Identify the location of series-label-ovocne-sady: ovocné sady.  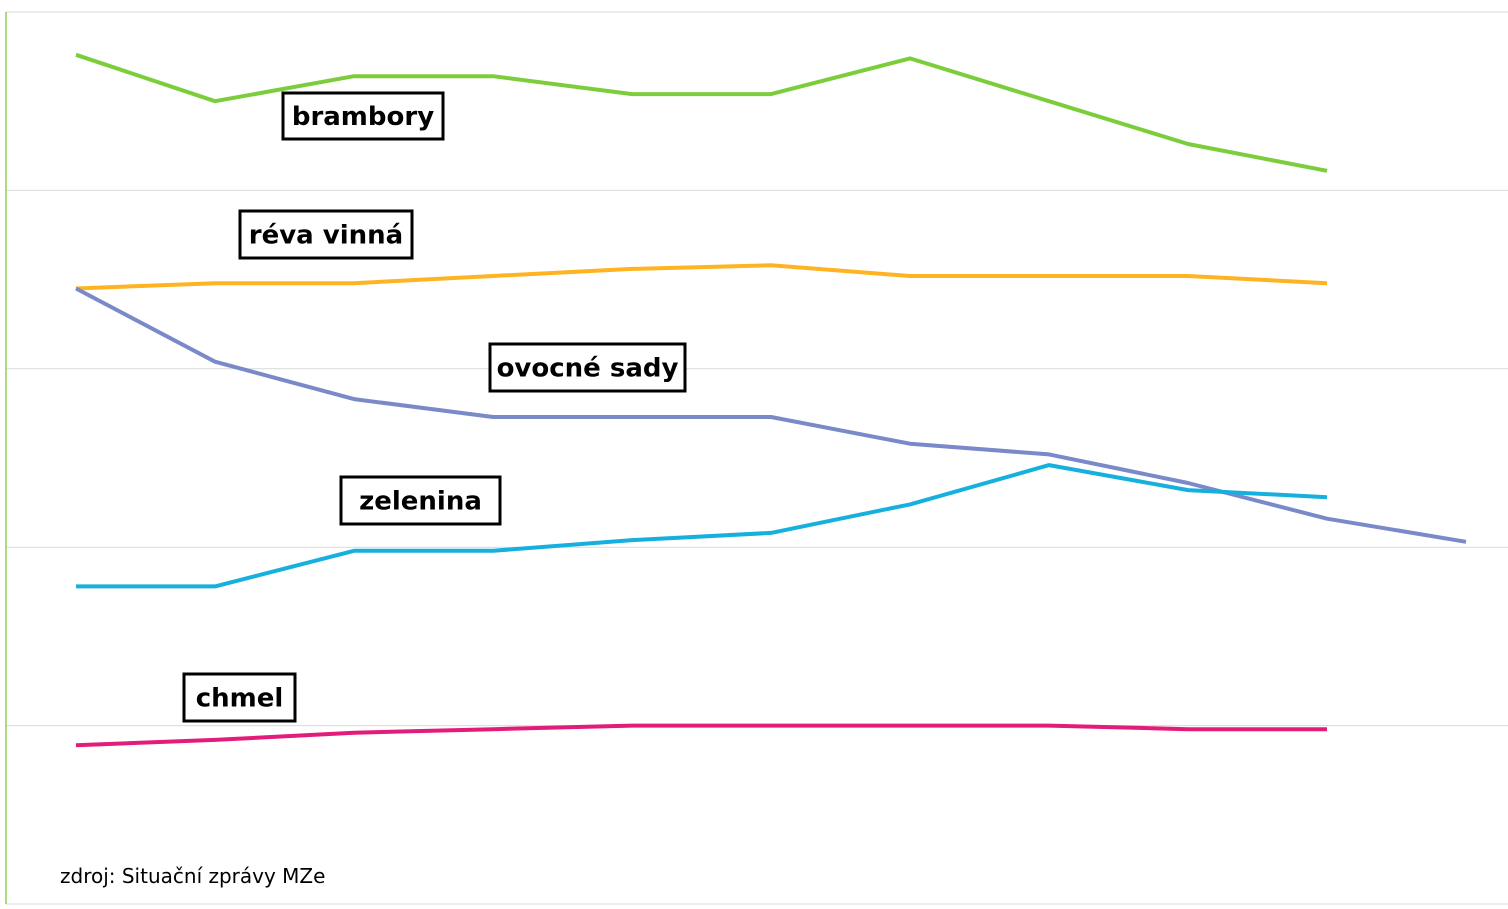
(588, 369).